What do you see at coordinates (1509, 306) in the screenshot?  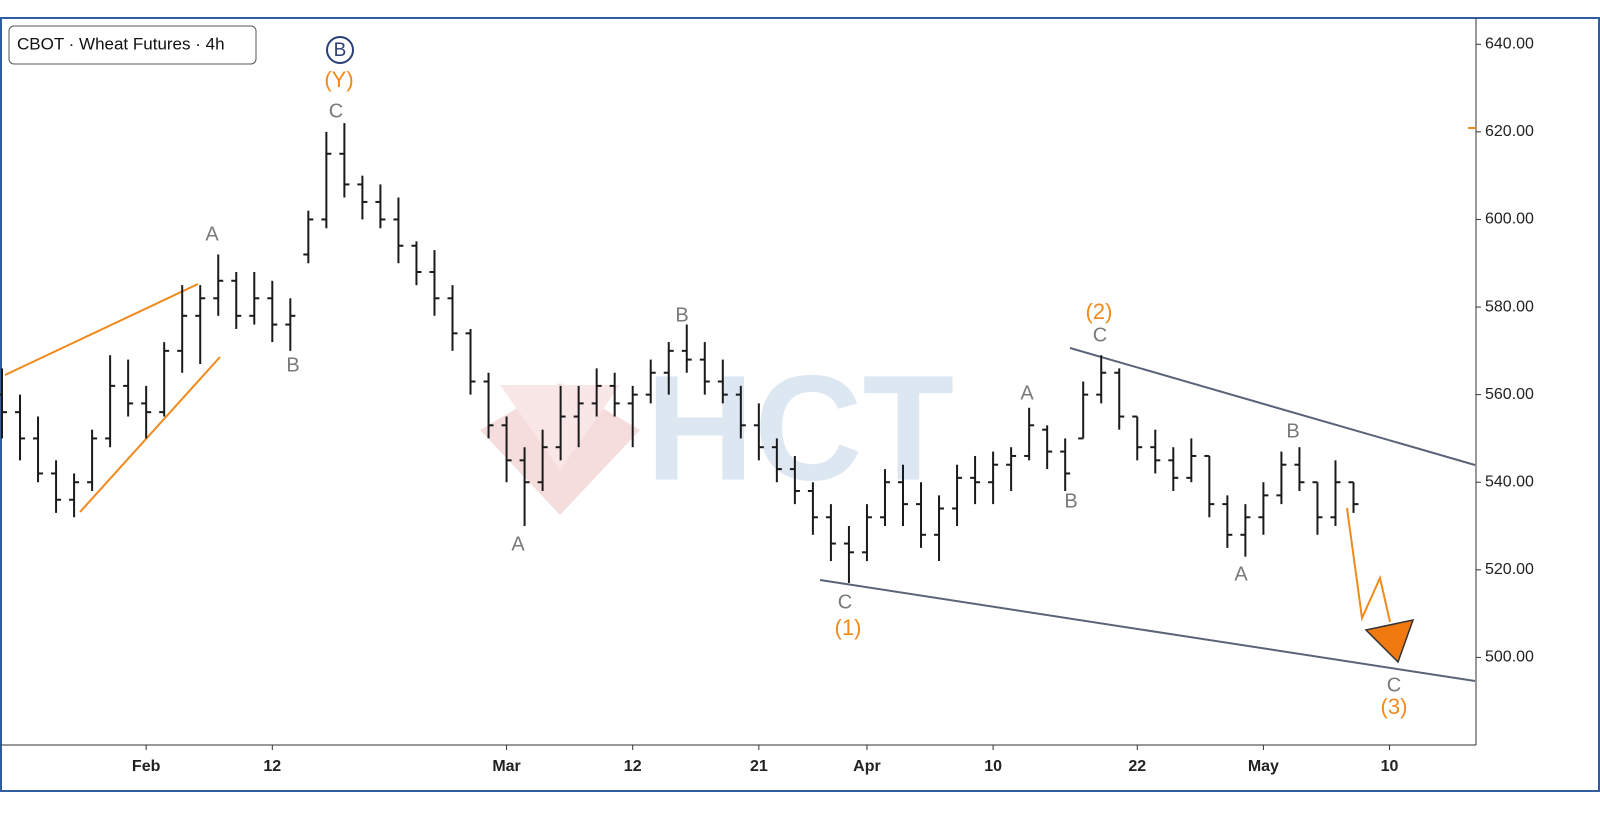 I see `y-tick-label: 580.00` at bounding box center [1509, 306].